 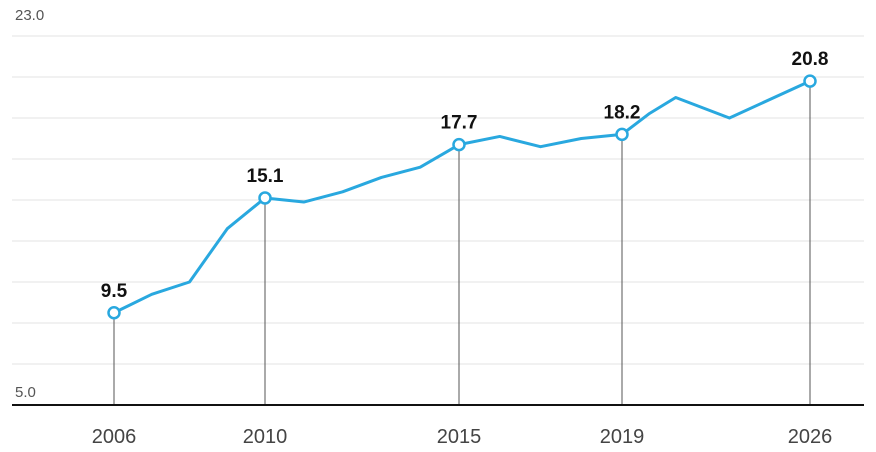 What do you see at coordinates (25, 392) in the screenshot?
I see `y-axis-min-label: 5.0` at bounding box center [25, 392].